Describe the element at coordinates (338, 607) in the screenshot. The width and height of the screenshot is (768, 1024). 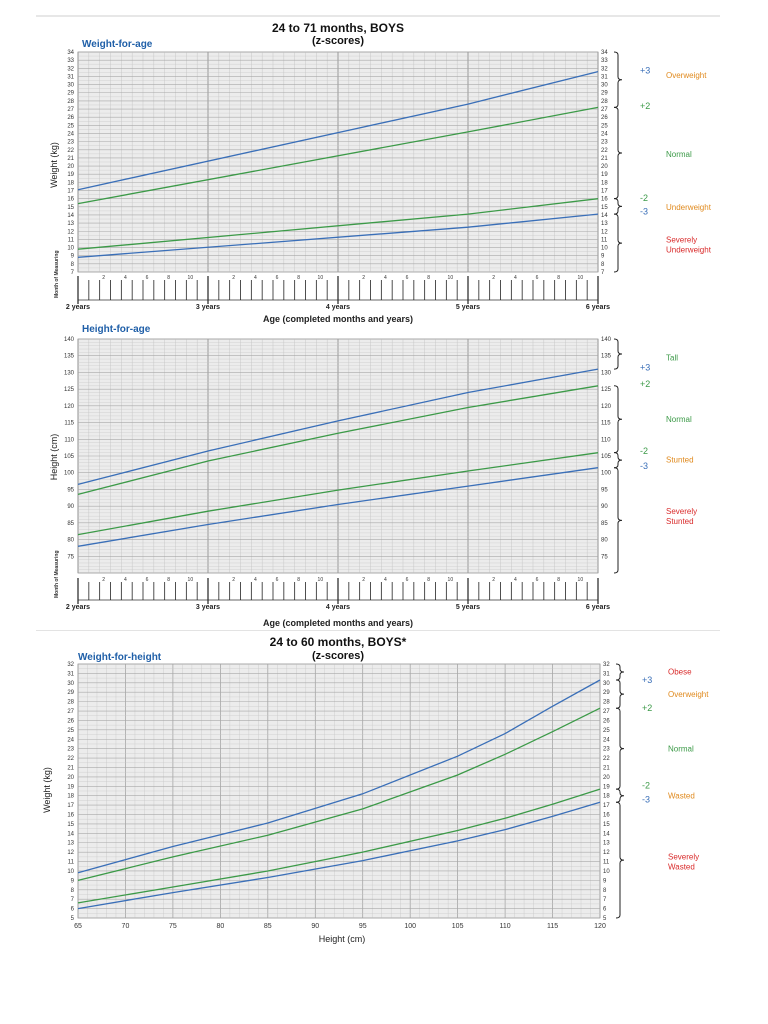
I see `year-label: 4 years` at that location.